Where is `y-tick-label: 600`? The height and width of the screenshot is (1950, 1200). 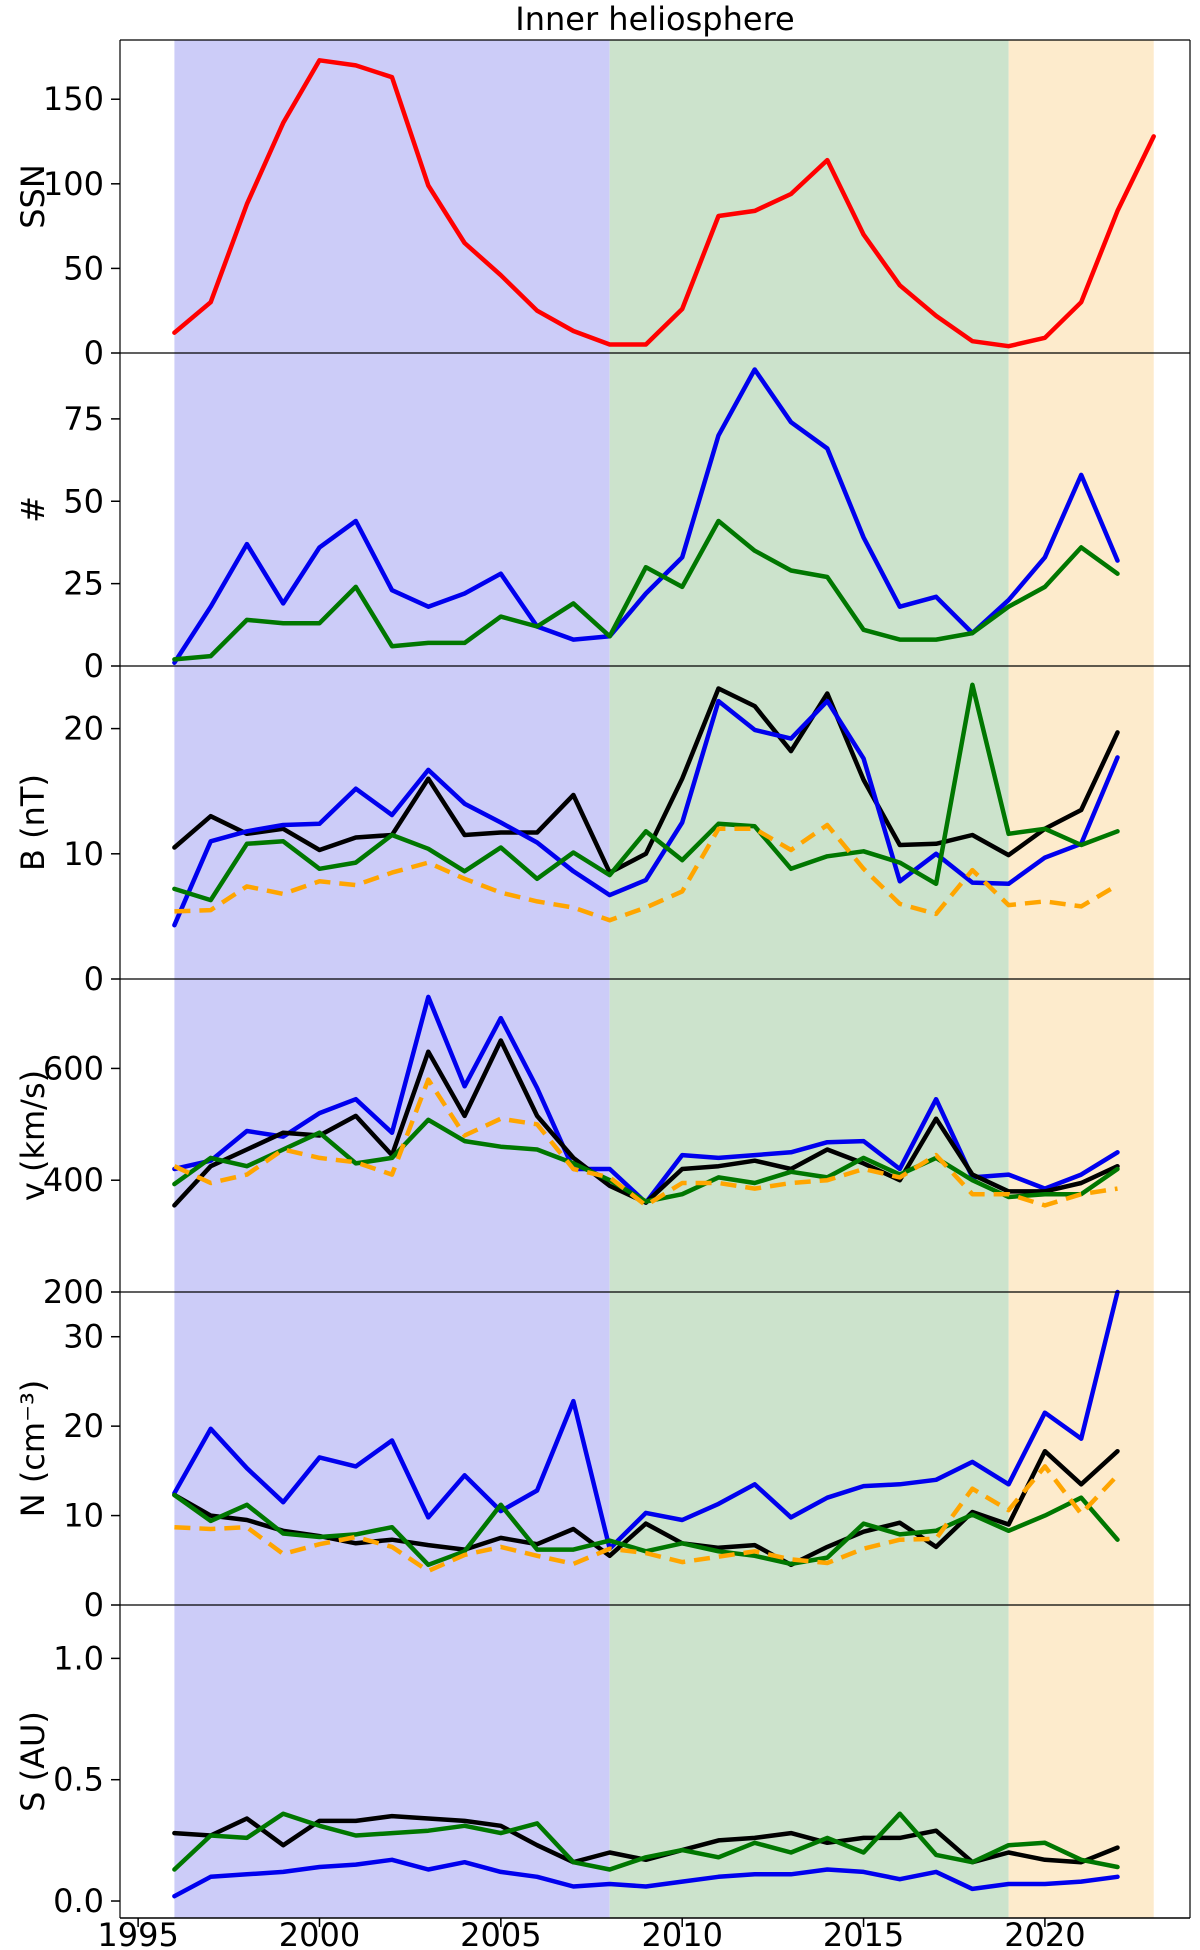 y-tick-label: 600 is located at coordinates (73, 1068).